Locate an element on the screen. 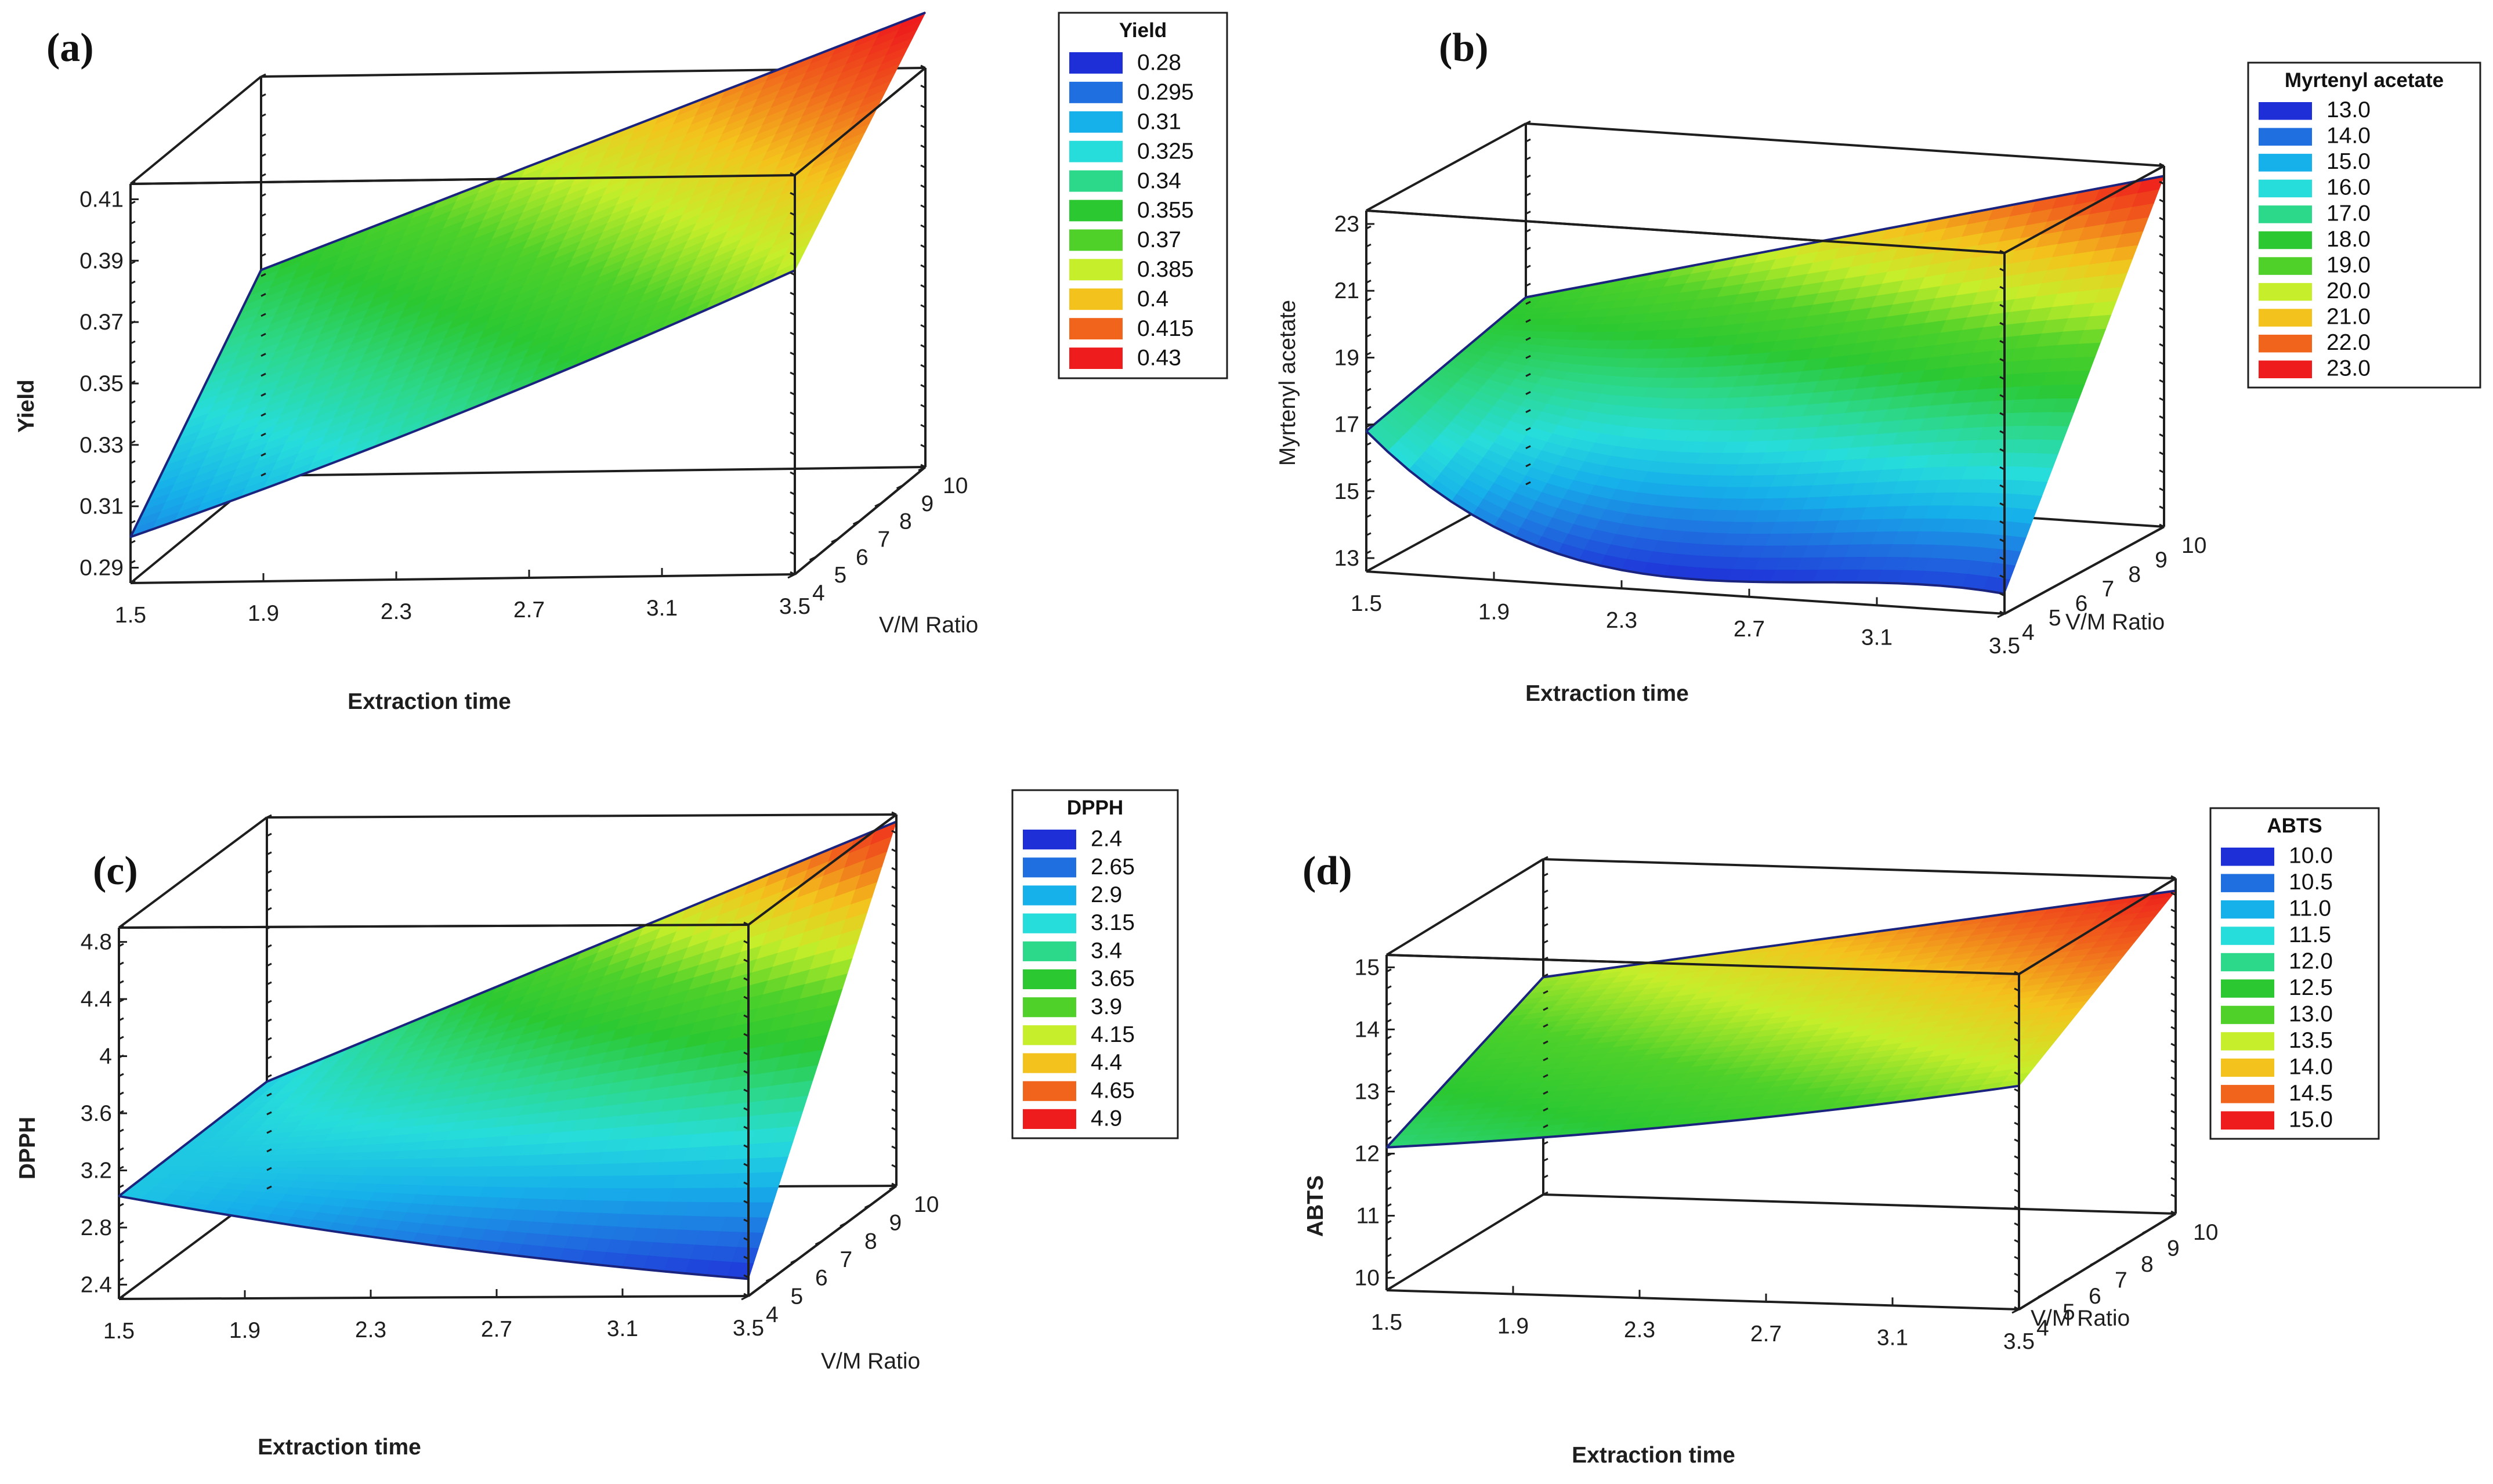 This screenshot has width=2493, height=1484. y-tick-label: 7 is located at coordinates (846, 1259).